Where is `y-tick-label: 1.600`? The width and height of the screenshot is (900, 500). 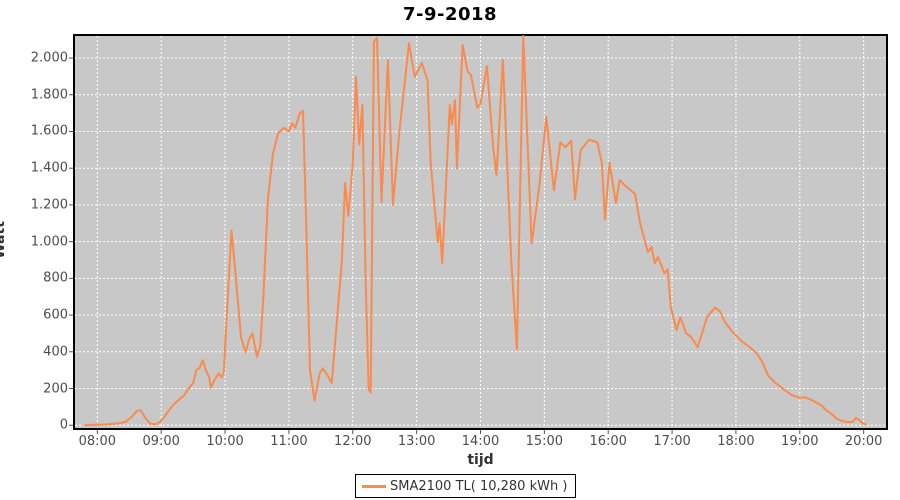 y-tick-label: 1.600 is located at coordinates (49, 131).